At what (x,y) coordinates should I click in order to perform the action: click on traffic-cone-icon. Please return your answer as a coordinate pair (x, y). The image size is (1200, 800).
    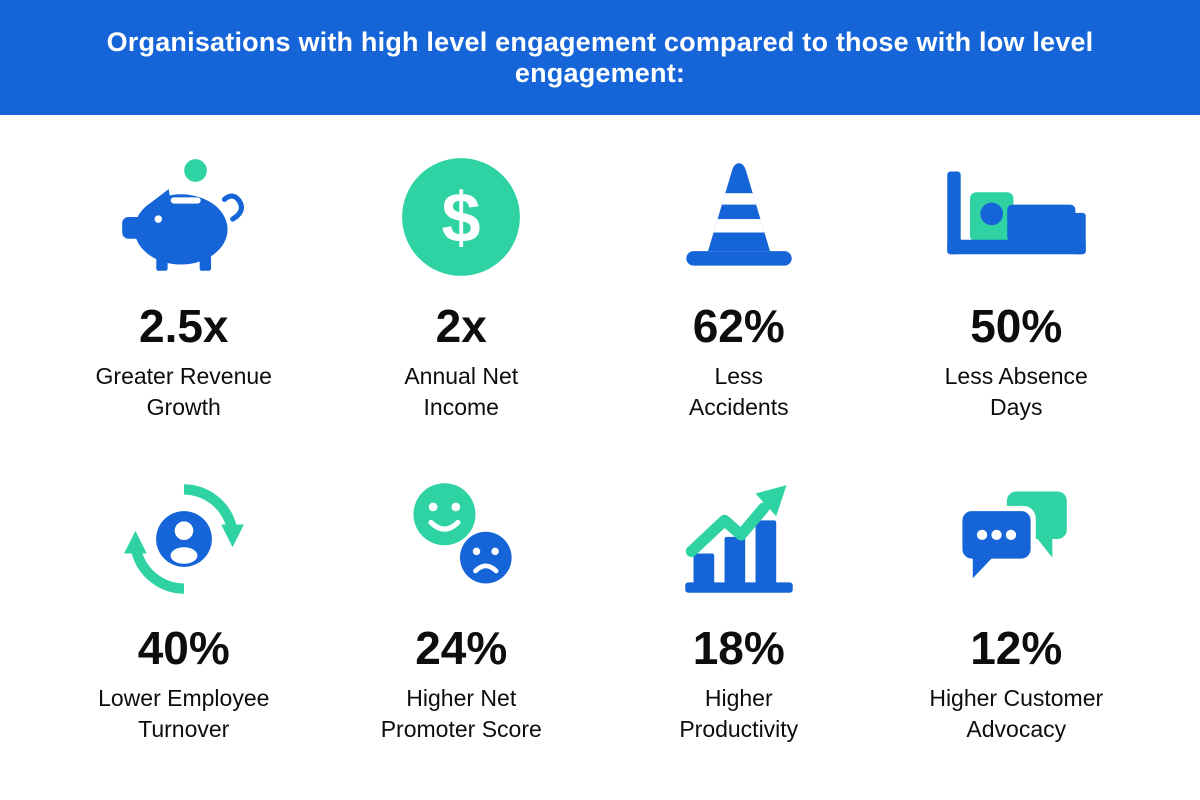
    Looking at the image, I should click on (739, 217).